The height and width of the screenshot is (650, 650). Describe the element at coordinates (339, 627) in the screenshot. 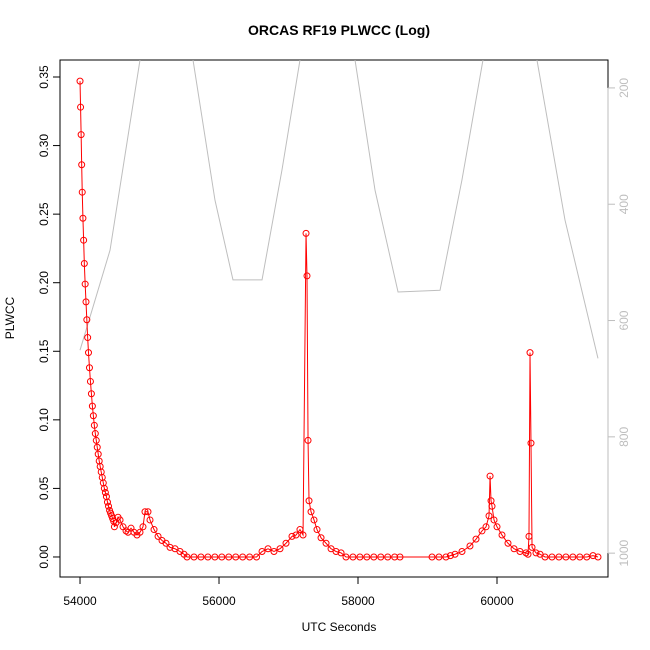

I see `x-axis-label: UTC Seconds` at that location.